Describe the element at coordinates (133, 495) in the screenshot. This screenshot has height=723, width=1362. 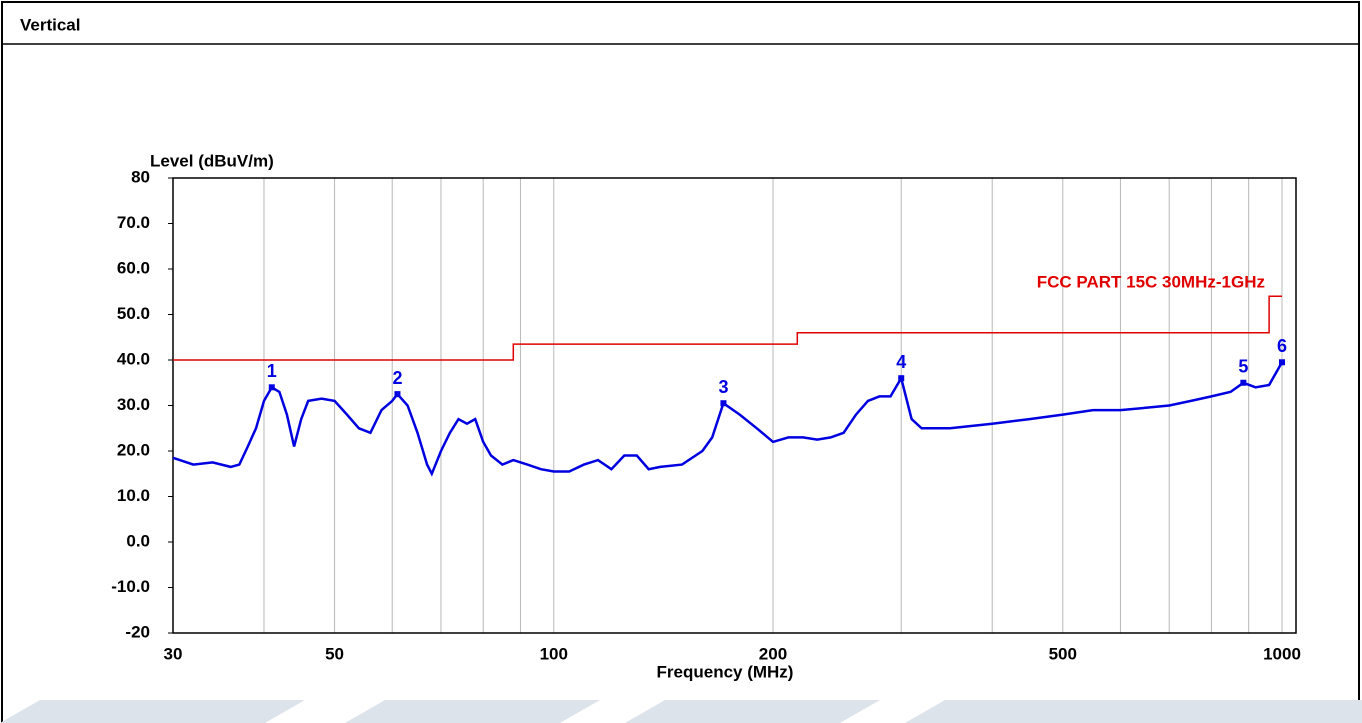
I see `y-tick-label: 10.0` at that location.